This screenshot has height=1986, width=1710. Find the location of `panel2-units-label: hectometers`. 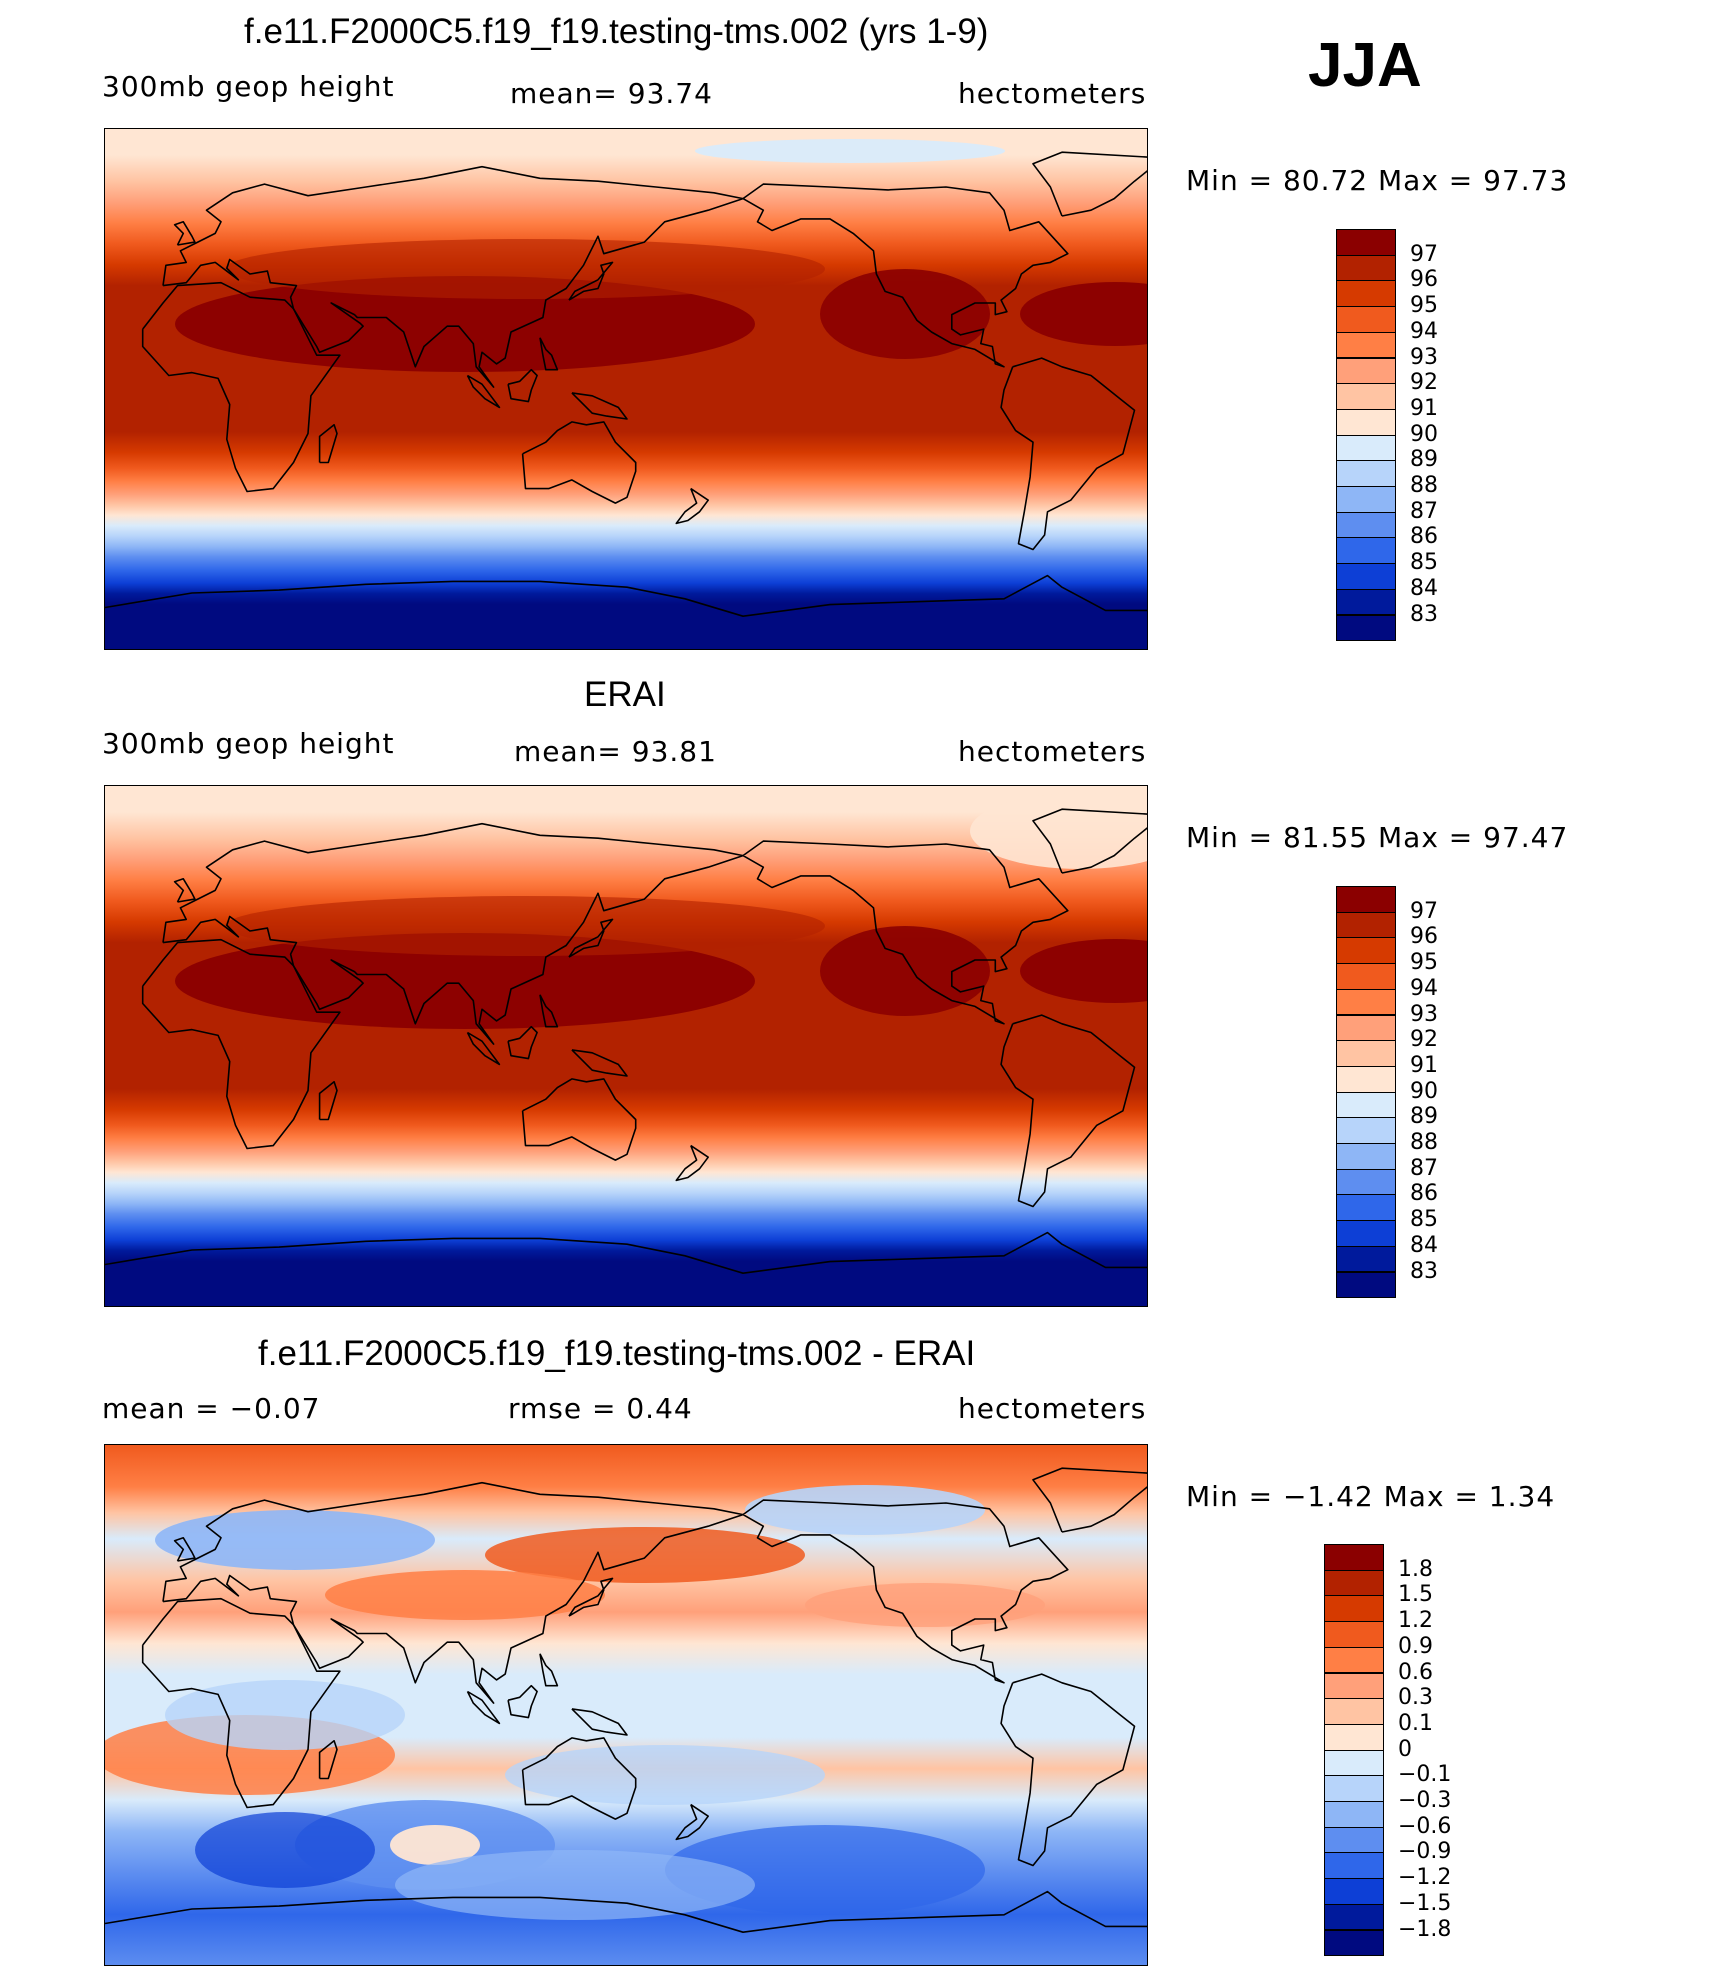

panel2-units-label: hectometers is located at coordinates (1052, 751).